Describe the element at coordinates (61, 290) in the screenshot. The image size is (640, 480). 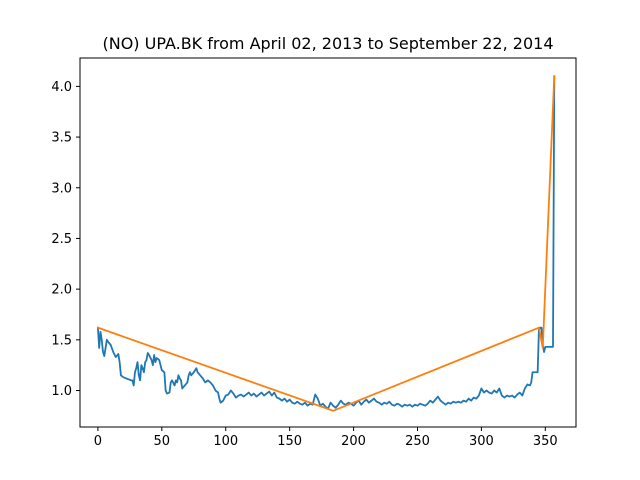
I see `y-tick-label: 2.0` at that location.